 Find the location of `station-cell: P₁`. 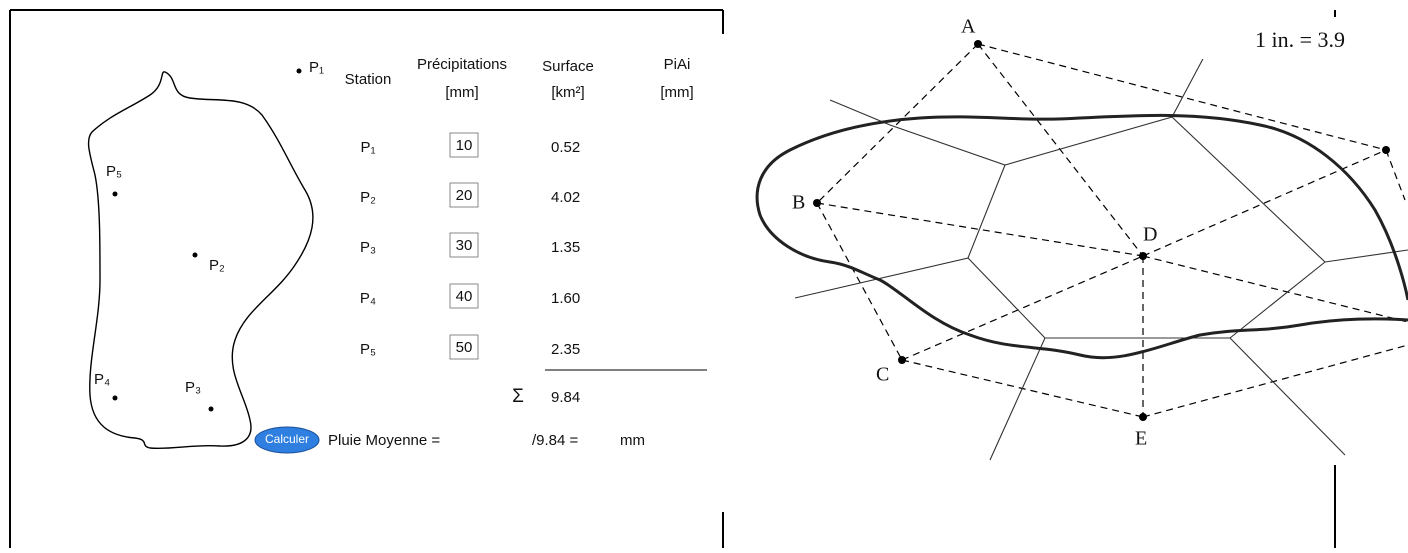

station-cell: P₁ is located at coordinates (367, 147).